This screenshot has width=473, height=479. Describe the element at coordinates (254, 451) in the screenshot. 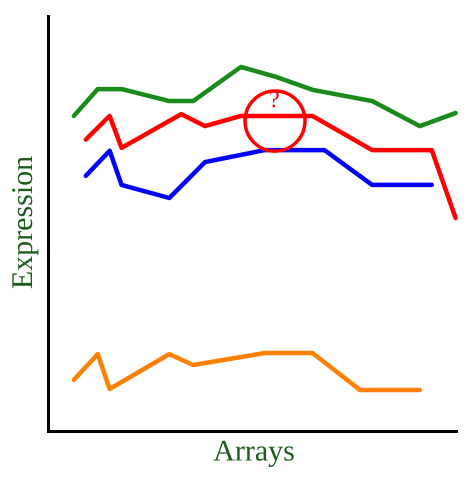

I see `x-axis-title: Arrays` at that location.